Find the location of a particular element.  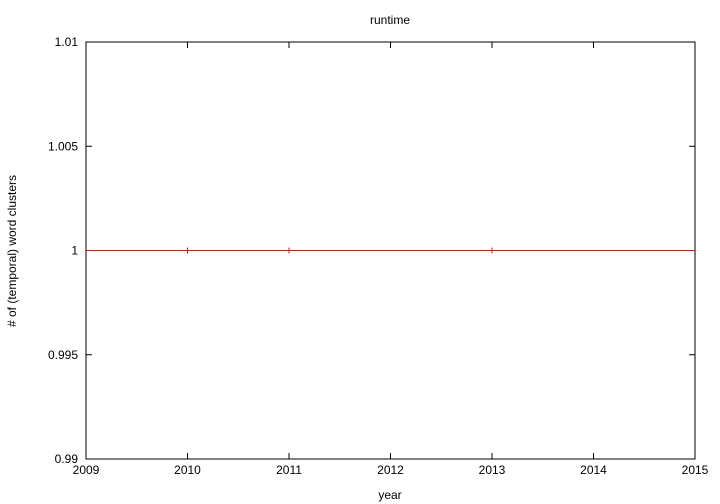

x-axis-label: year is located at coordinates (389, 495).